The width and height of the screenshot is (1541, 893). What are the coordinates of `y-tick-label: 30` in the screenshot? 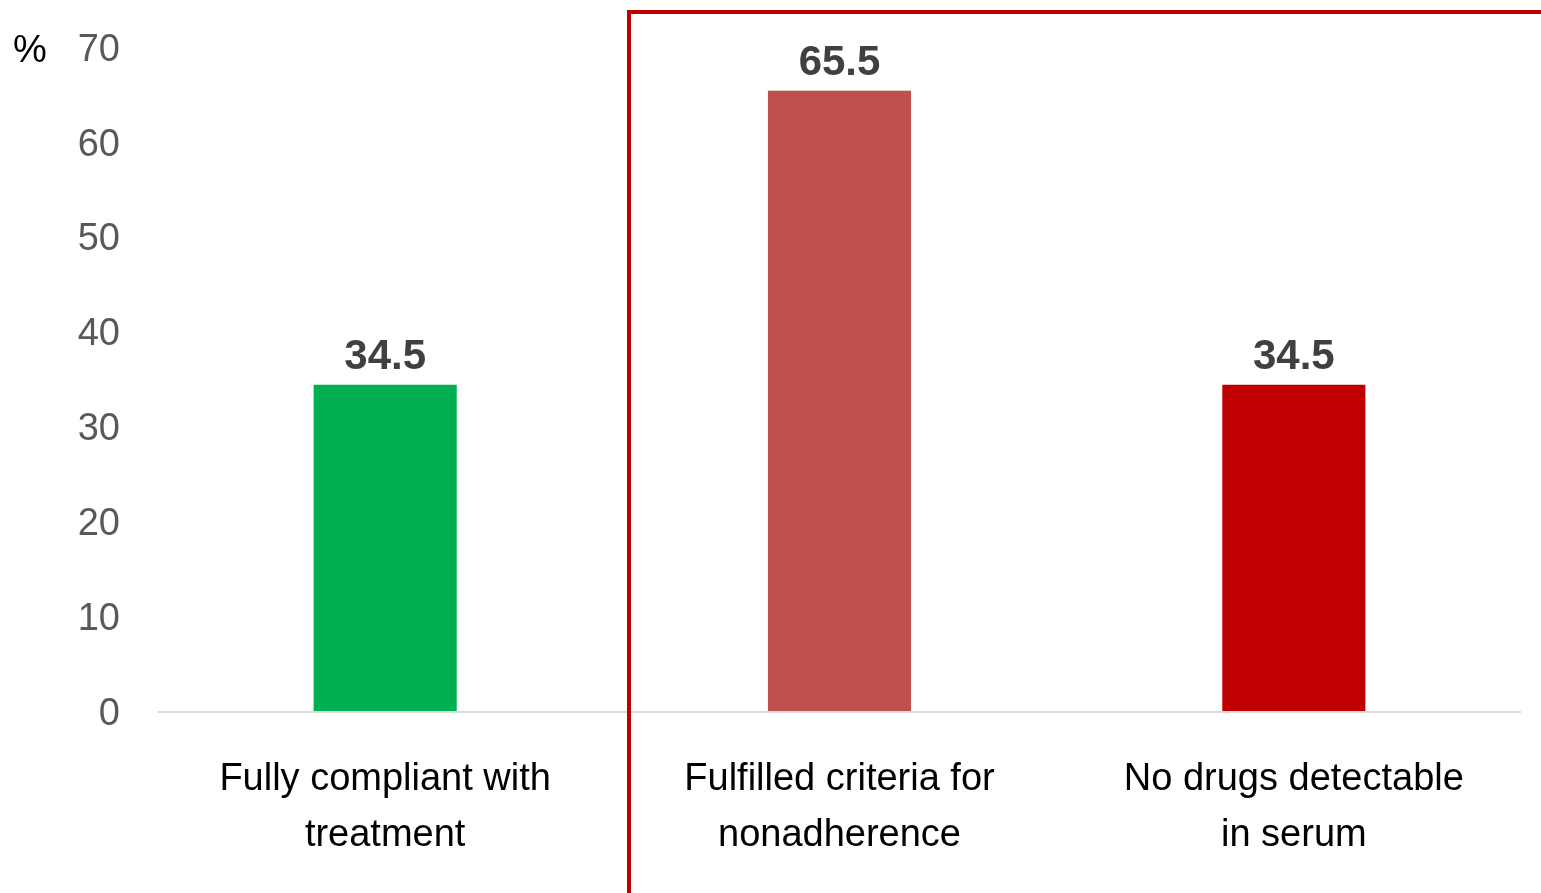 It's located at (98, 427).